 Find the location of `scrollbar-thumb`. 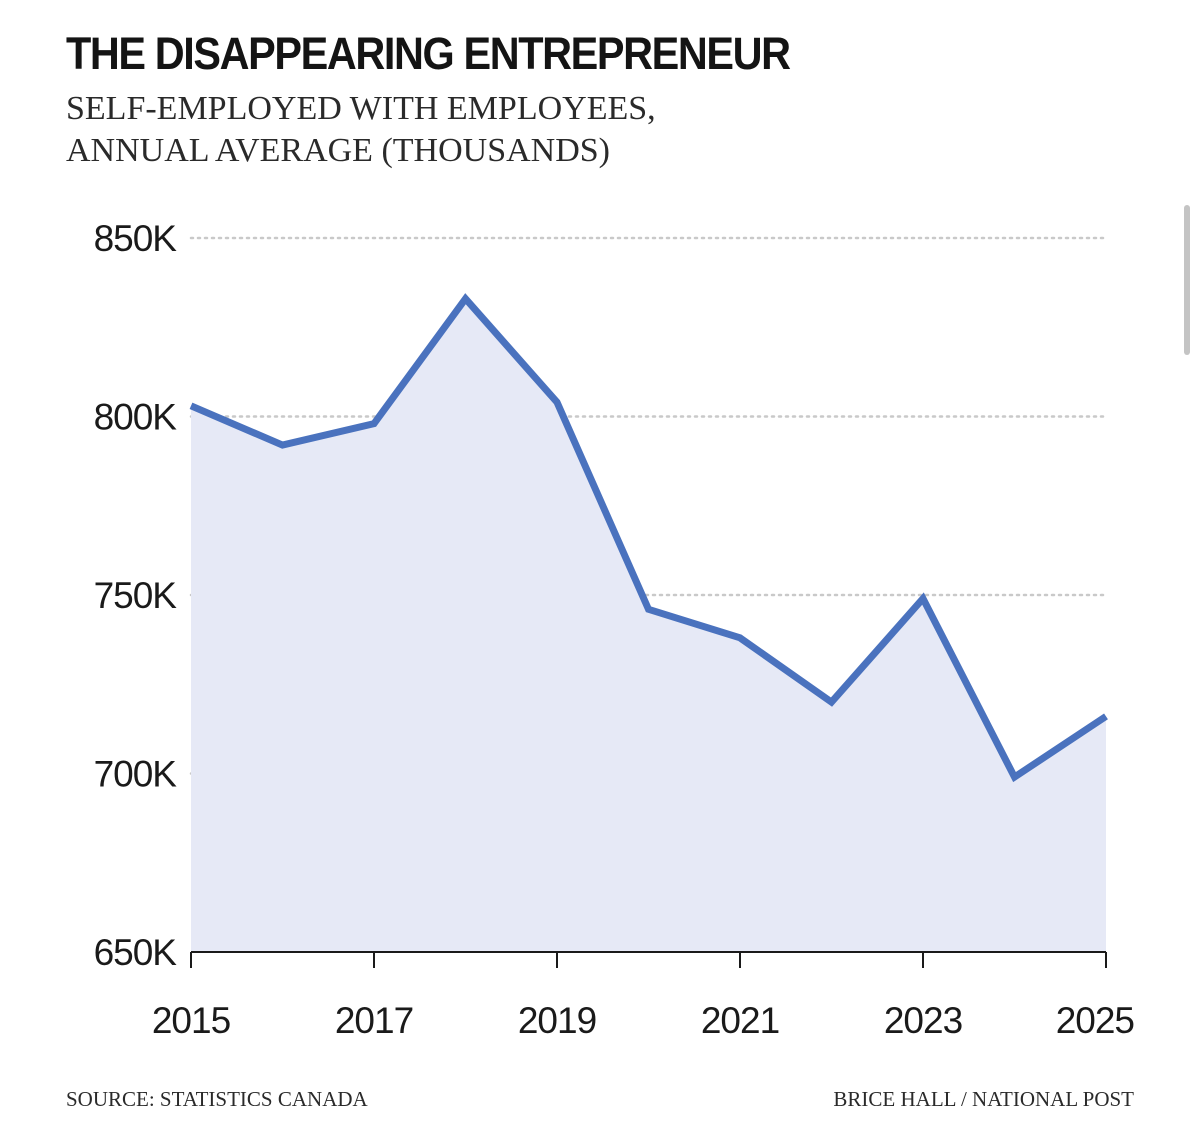

scrollbar-thumb is located at coordinates (1187, 280).